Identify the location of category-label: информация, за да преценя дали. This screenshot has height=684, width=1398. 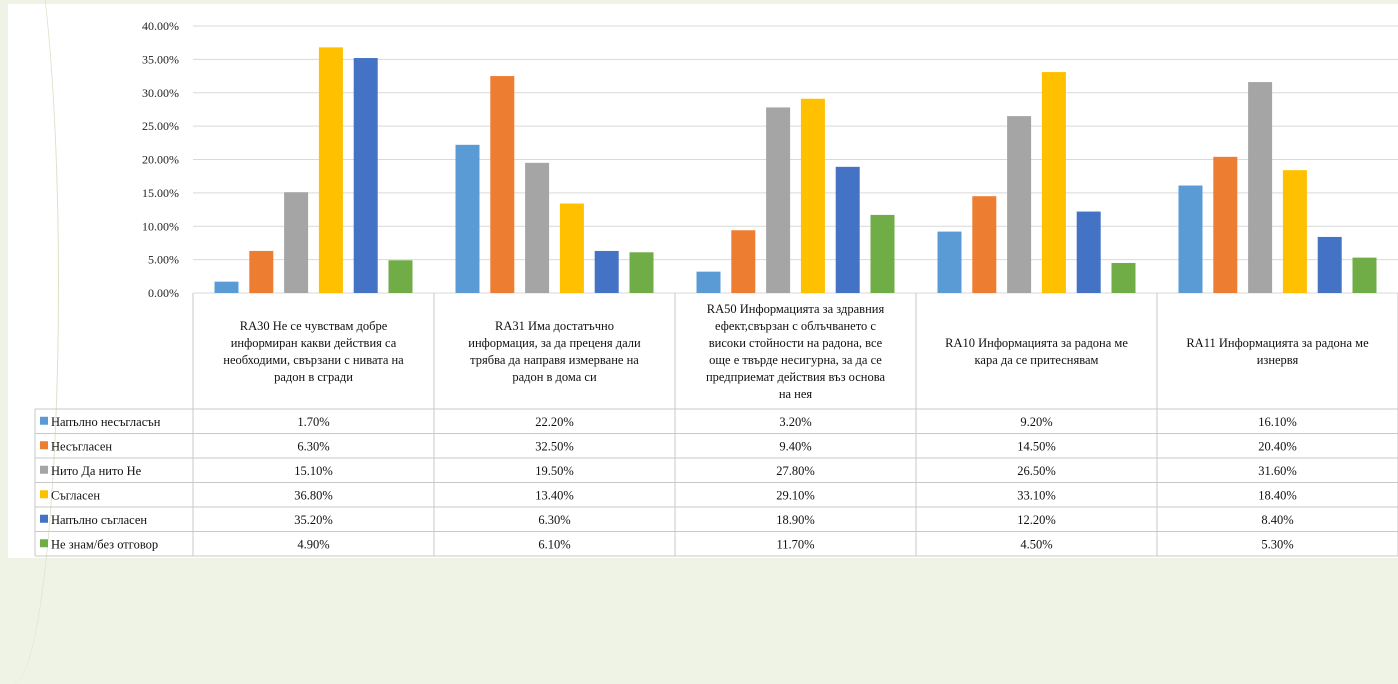
(554, 343).